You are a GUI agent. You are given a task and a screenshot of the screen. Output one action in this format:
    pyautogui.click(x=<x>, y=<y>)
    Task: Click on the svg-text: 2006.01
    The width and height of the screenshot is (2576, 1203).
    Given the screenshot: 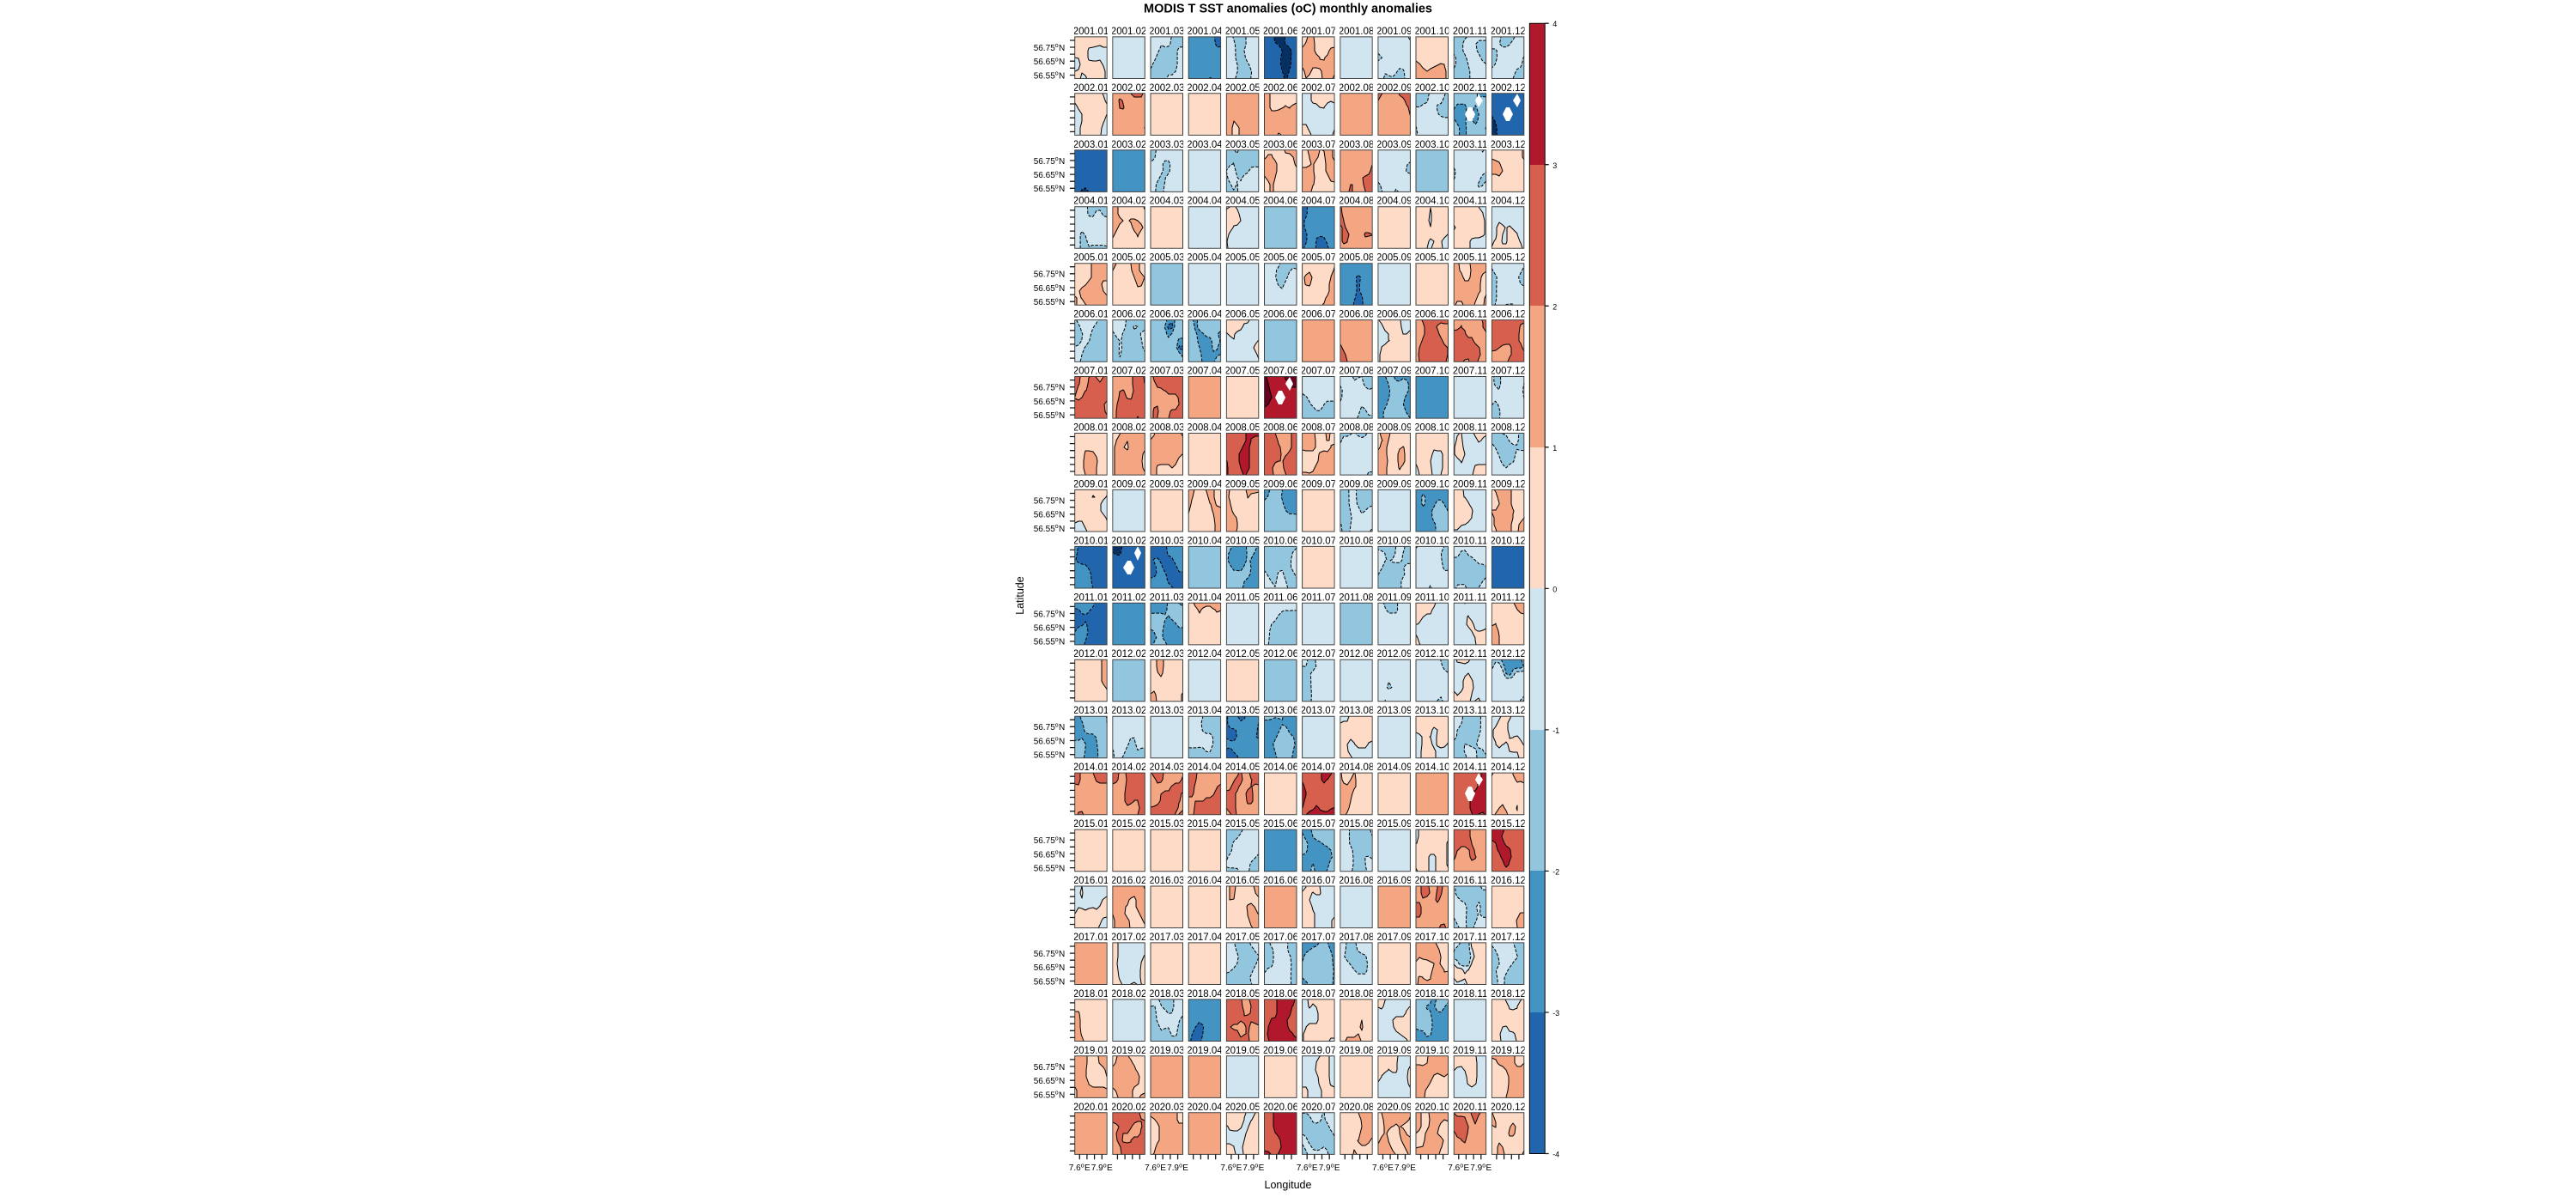 What is the action you would take?
    pyautogui.click(x=1091, y=315)
    